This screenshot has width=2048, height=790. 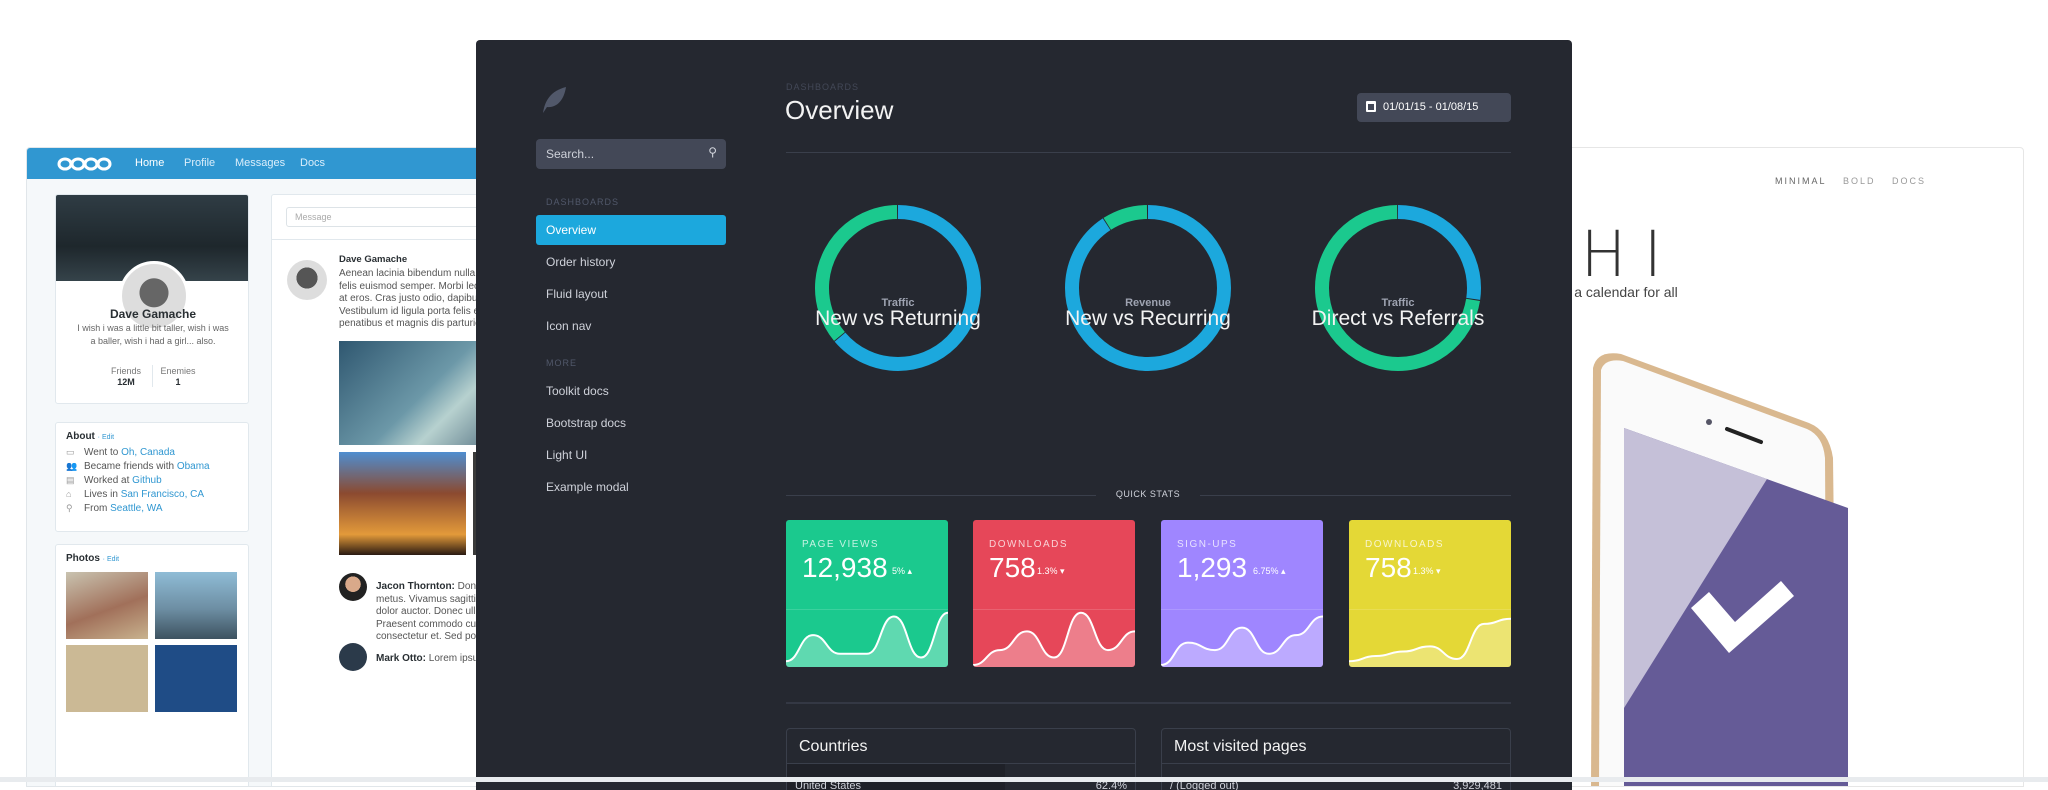 What do you see at coordinates (373, 259) in the screenshot?
I see `post-author: Dave Gamache` at bounding box center [373, 259].